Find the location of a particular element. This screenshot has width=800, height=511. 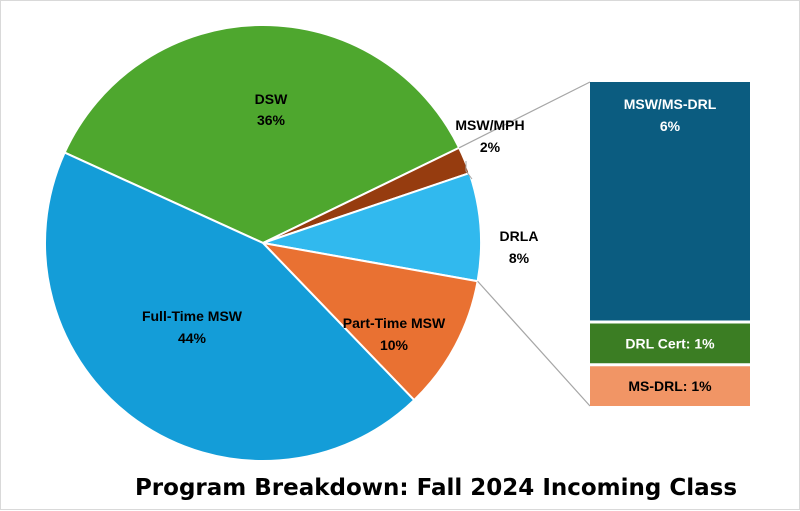

connector-line-bottom is located at coordinates (534, 343).